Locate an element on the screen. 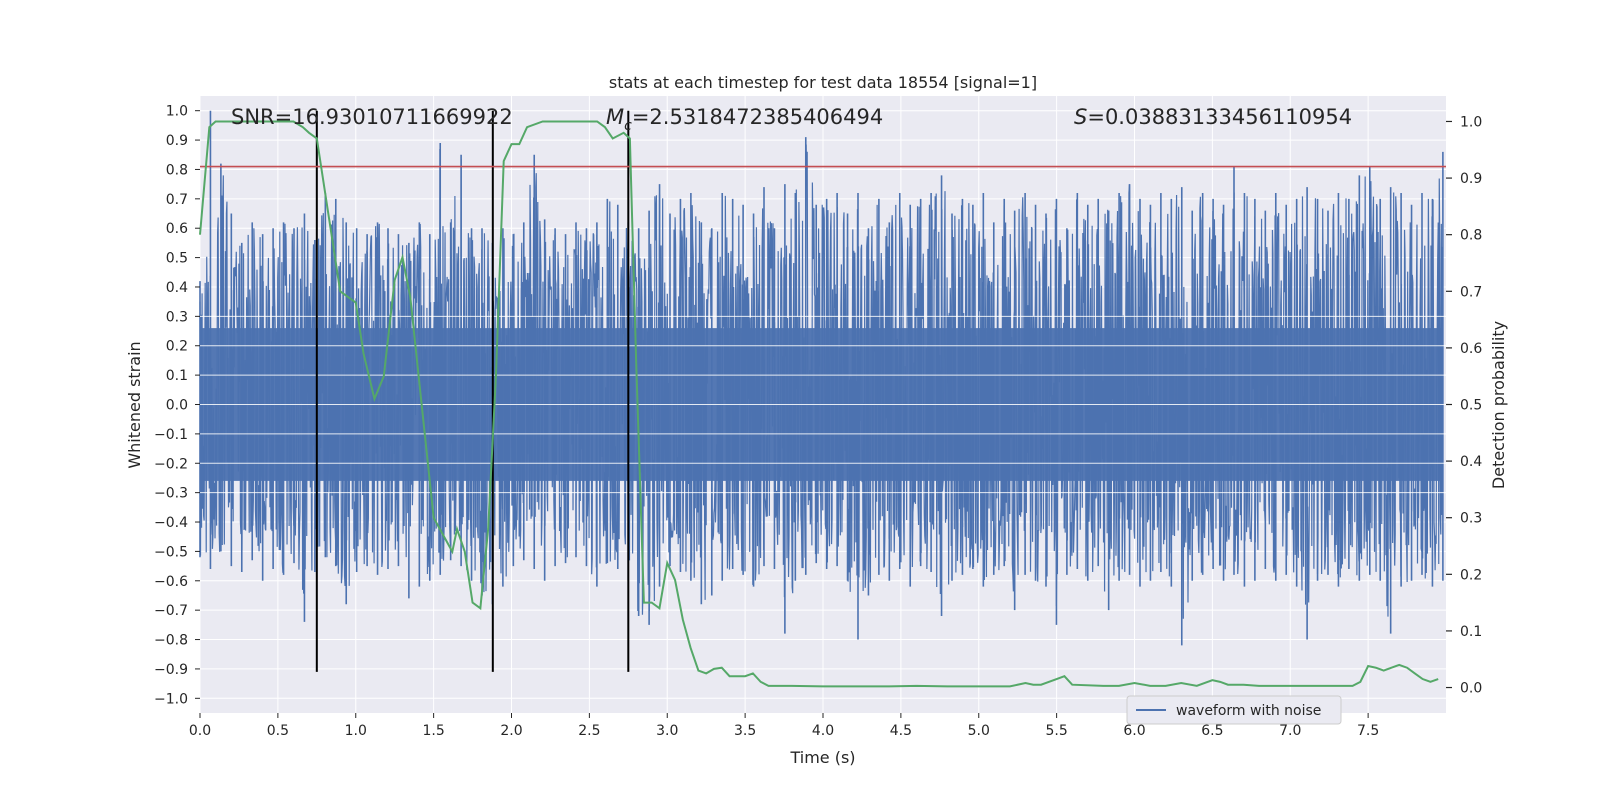 The width and height of the screenshot is (1600, 800). y2-tick-label: 1.0 is located at coordinates (1471, 122).